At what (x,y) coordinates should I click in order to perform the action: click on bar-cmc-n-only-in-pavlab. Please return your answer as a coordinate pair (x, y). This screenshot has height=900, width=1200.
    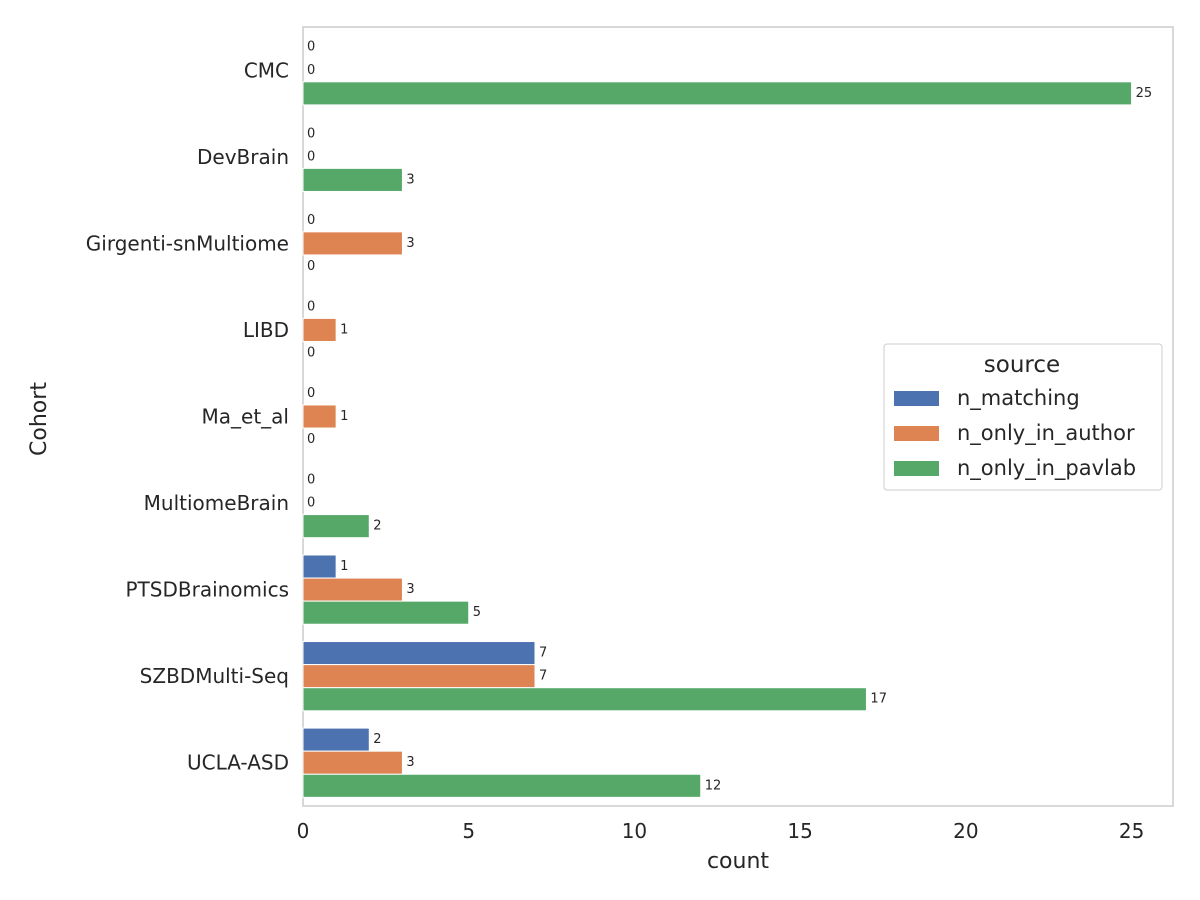
    Looking at the image, I should click on (717, 93).